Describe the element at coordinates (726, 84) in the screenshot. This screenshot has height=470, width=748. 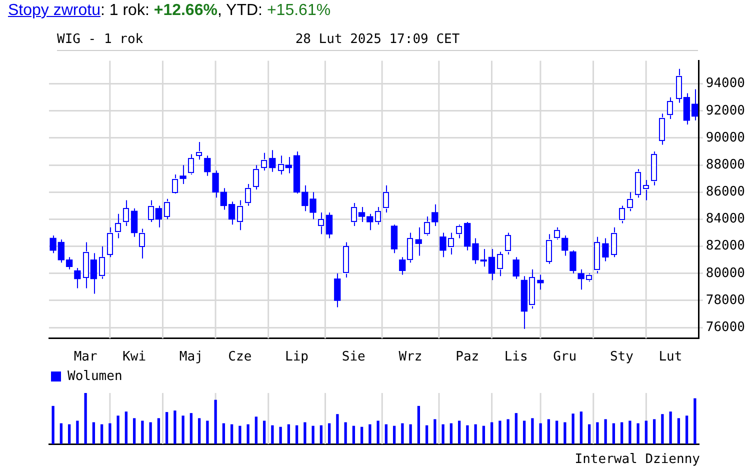
I see `y-tick-label: 94000` at that location.